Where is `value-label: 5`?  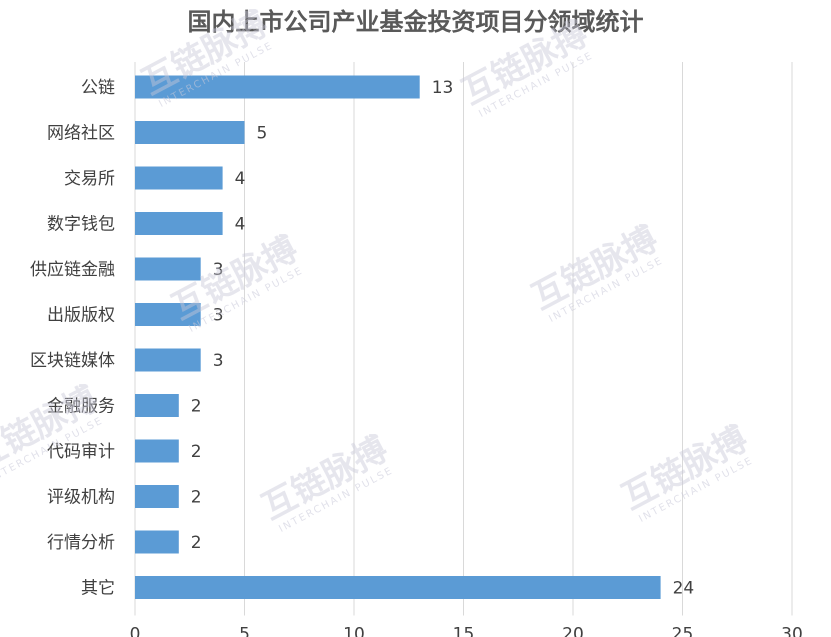
value-label: 5 is located at coordinates (262, 134).